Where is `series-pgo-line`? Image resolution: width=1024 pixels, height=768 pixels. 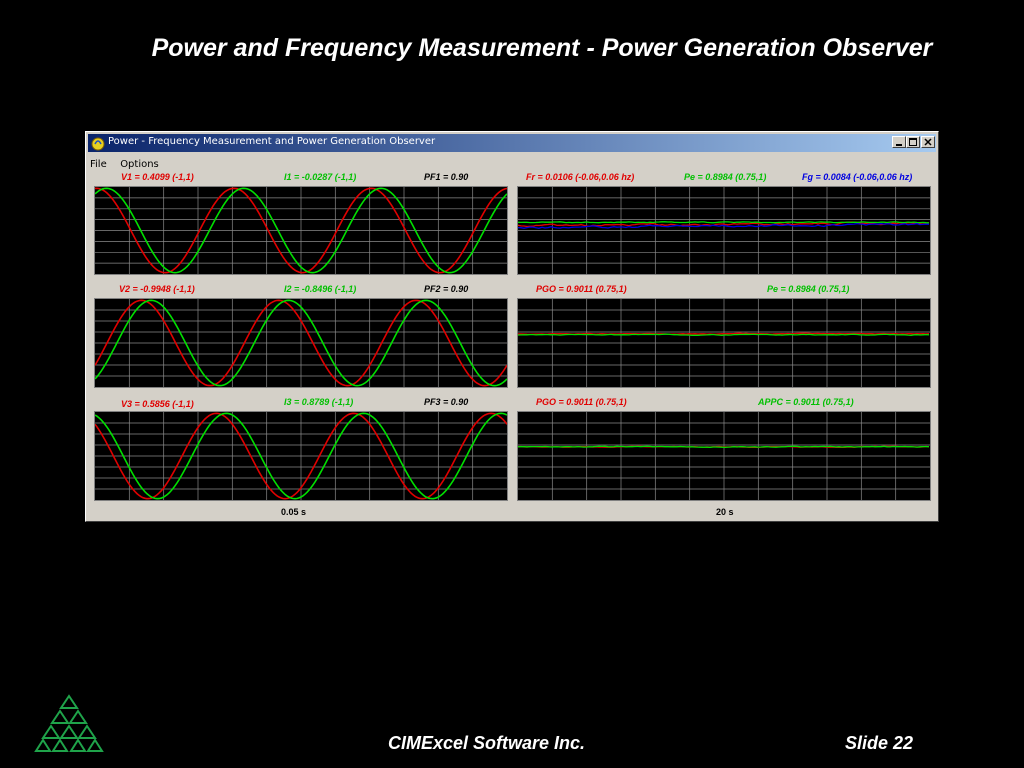 series-pgo-line is located at coordinates (724, 333).